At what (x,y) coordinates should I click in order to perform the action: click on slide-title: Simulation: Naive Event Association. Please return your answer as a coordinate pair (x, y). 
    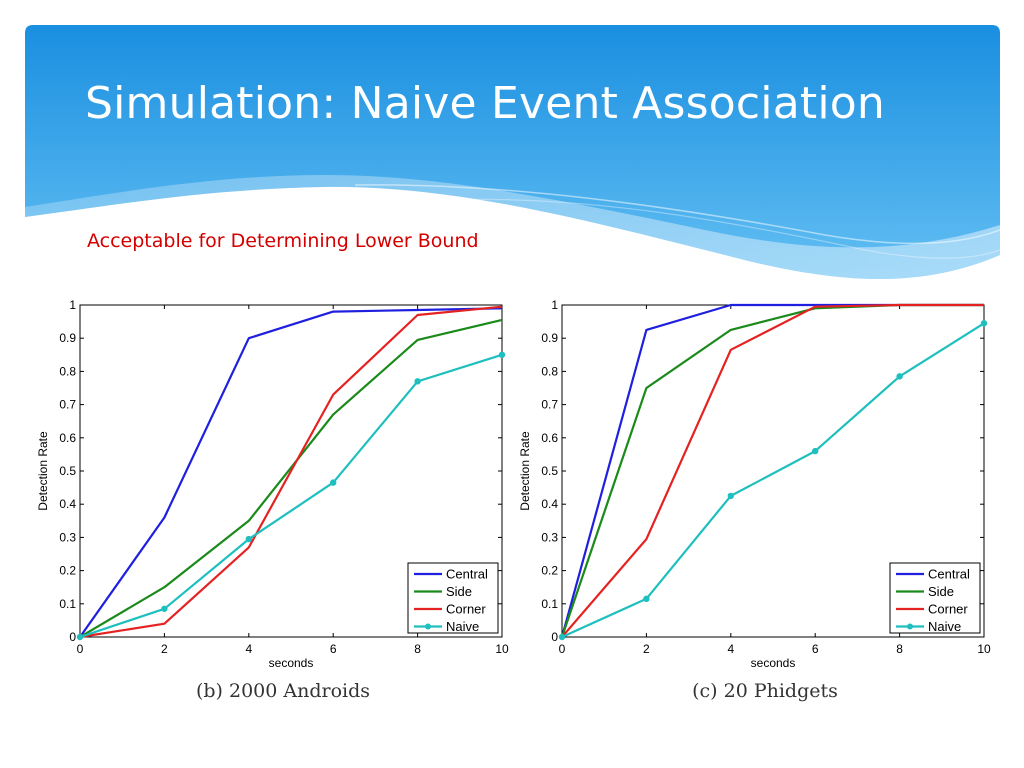
    Looking at the image, I should click on (485, 103).